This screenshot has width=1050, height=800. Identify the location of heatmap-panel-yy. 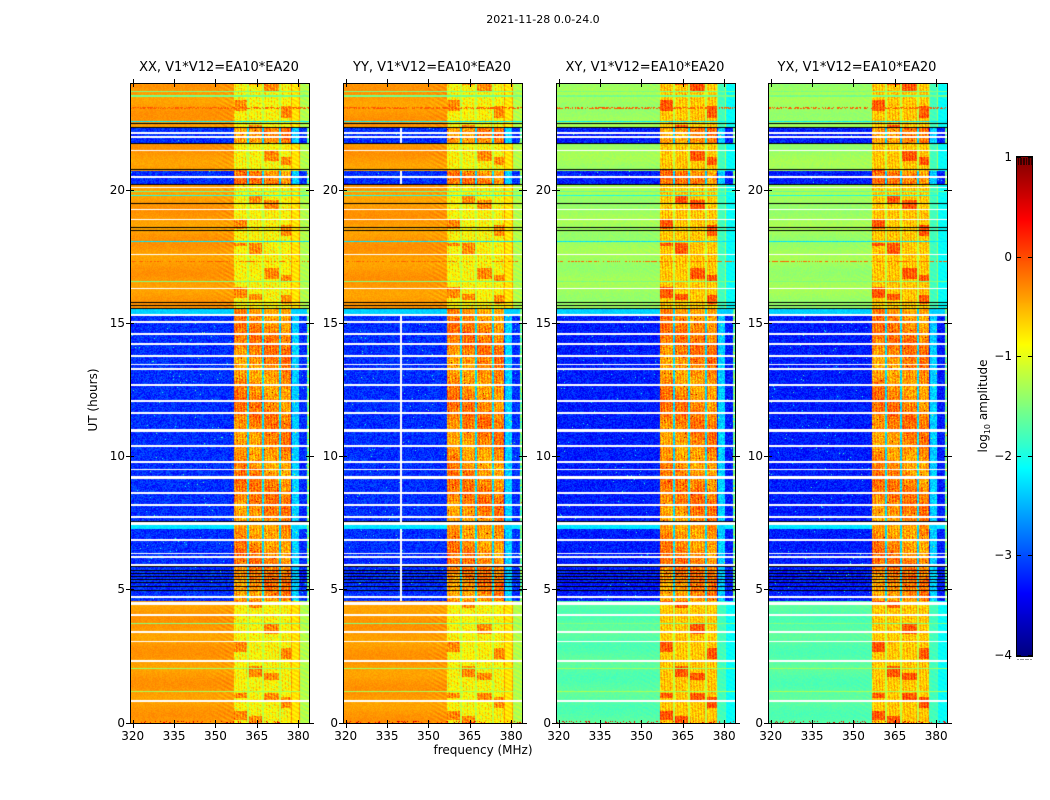
(433, 403).